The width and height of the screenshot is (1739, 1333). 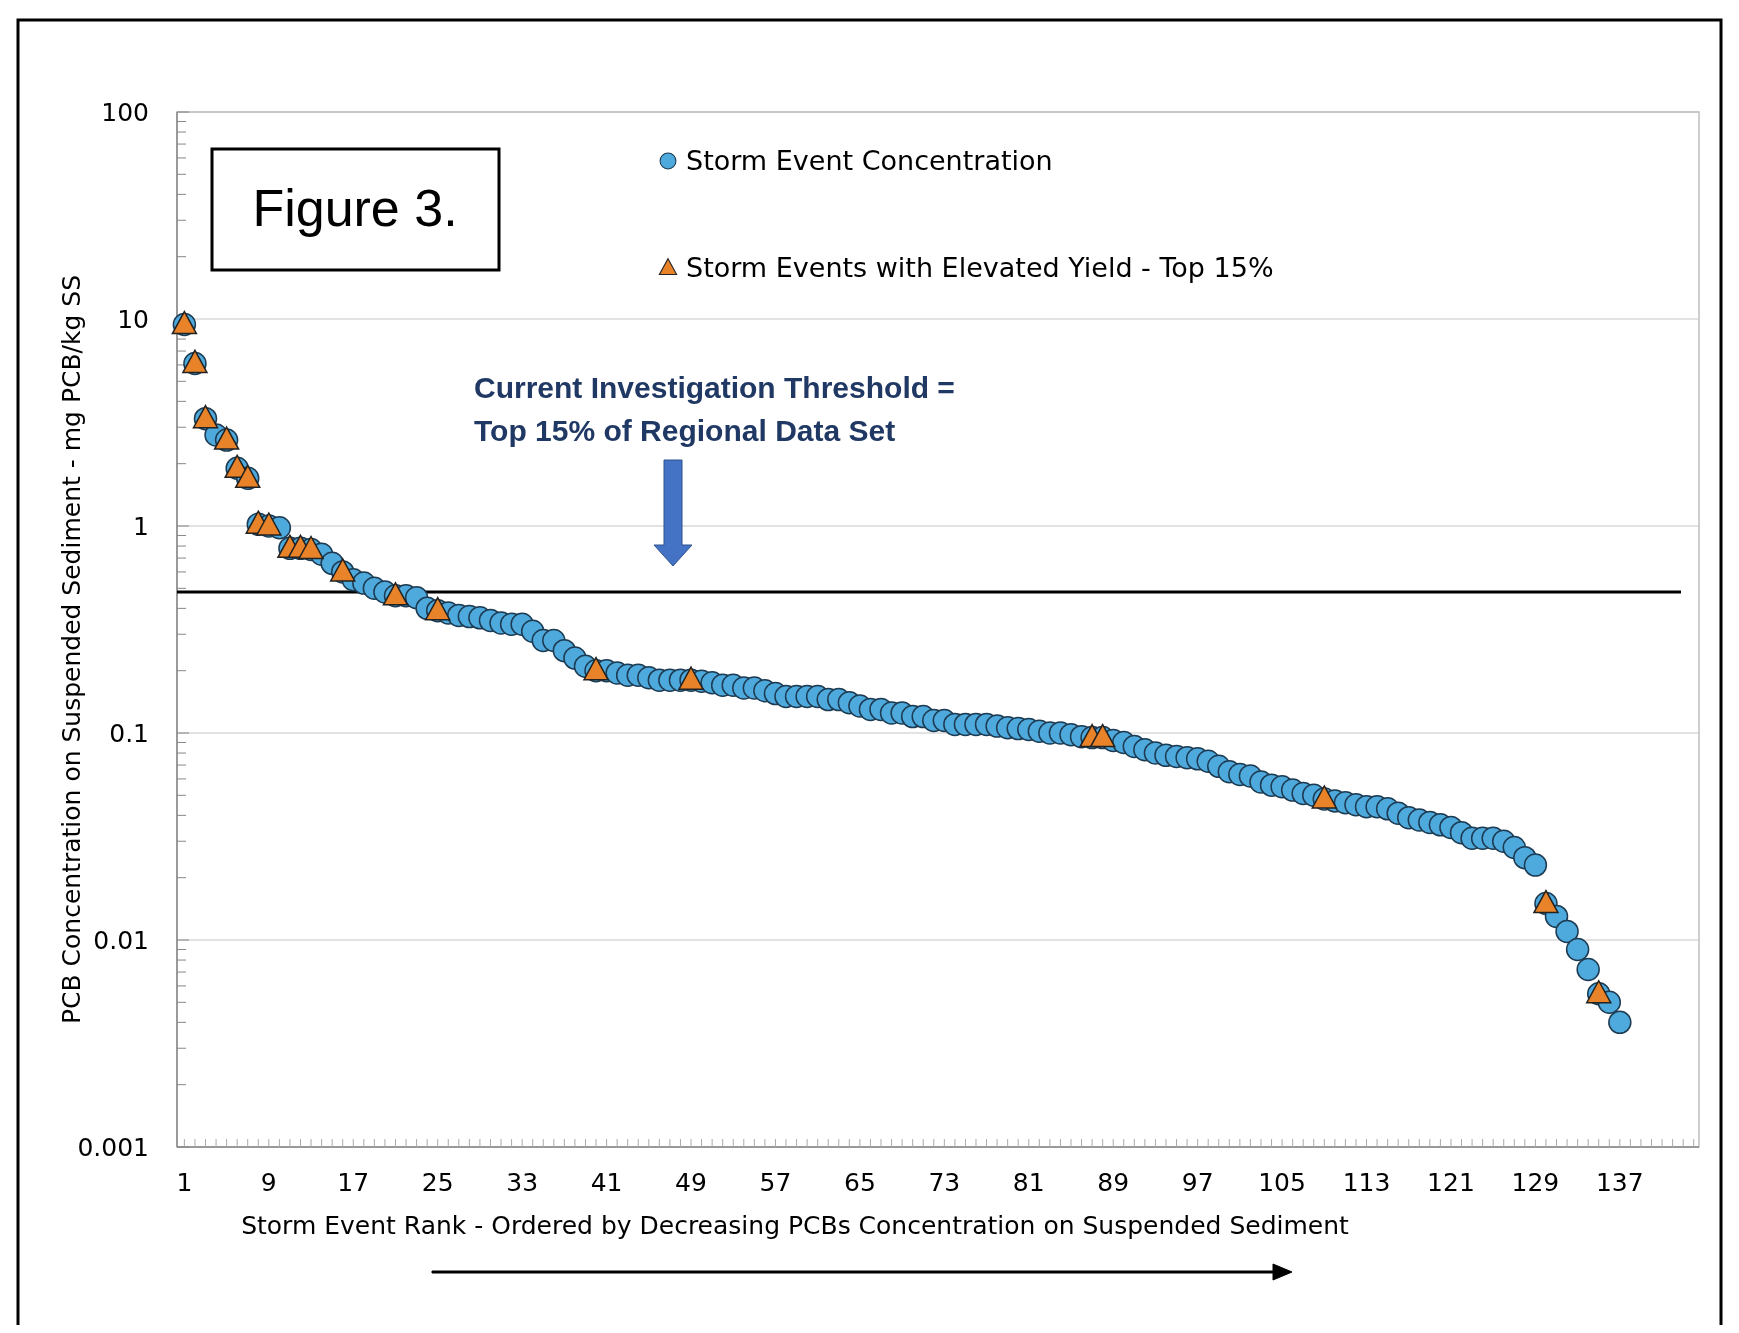 What do you see at coordinates (869, 161) in the screenshot?
I see `legend-label: Storm Event Concentration` at bounding box center [869, 161].